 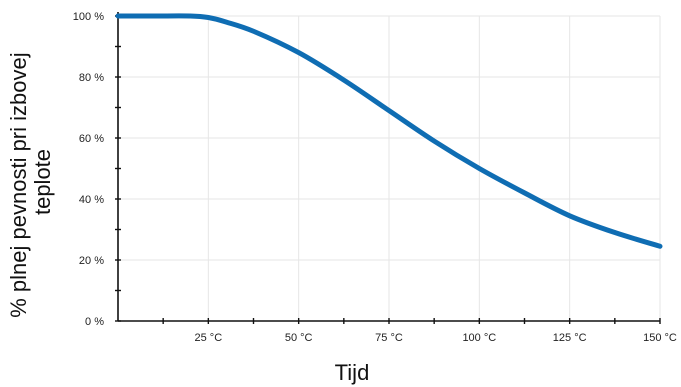 I want to click on y-axis-title-line-1: % plnej pevnosti pri izbovej, so click(x=18, y=184).